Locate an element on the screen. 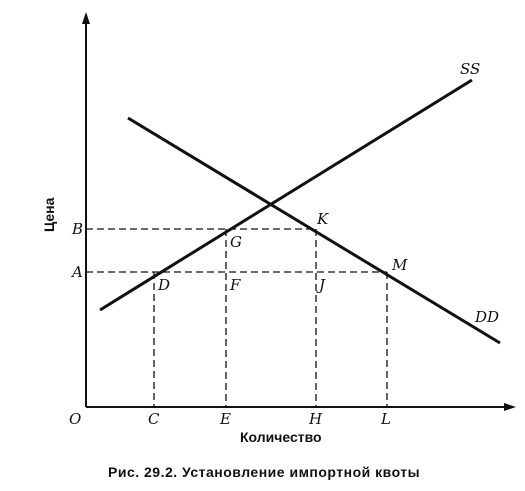 The width and height of the screenshot is (525, 491). price-label-b: B is located at coordinates (77, 229).